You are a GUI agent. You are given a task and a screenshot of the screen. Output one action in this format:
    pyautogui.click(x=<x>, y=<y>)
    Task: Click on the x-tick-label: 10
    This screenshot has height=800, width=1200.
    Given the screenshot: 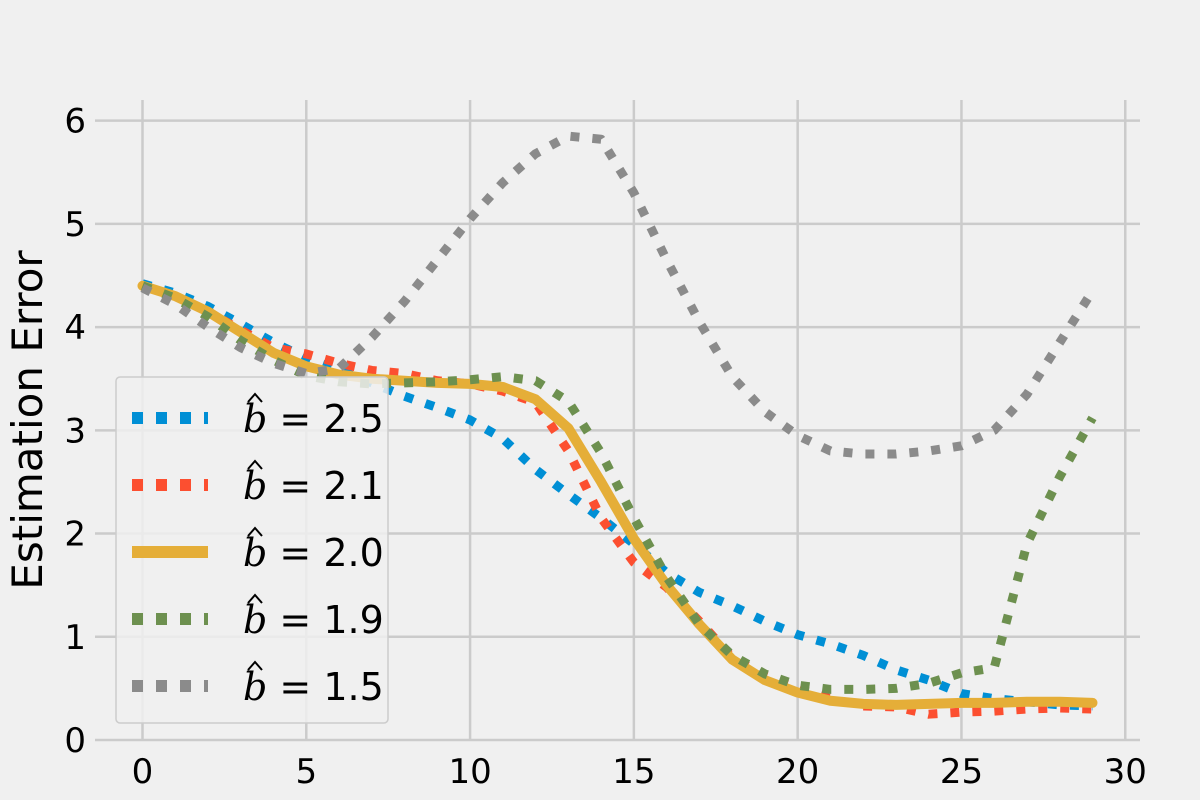 What is the action you would take?
    pyautogui.click(x=469, y=772)
    